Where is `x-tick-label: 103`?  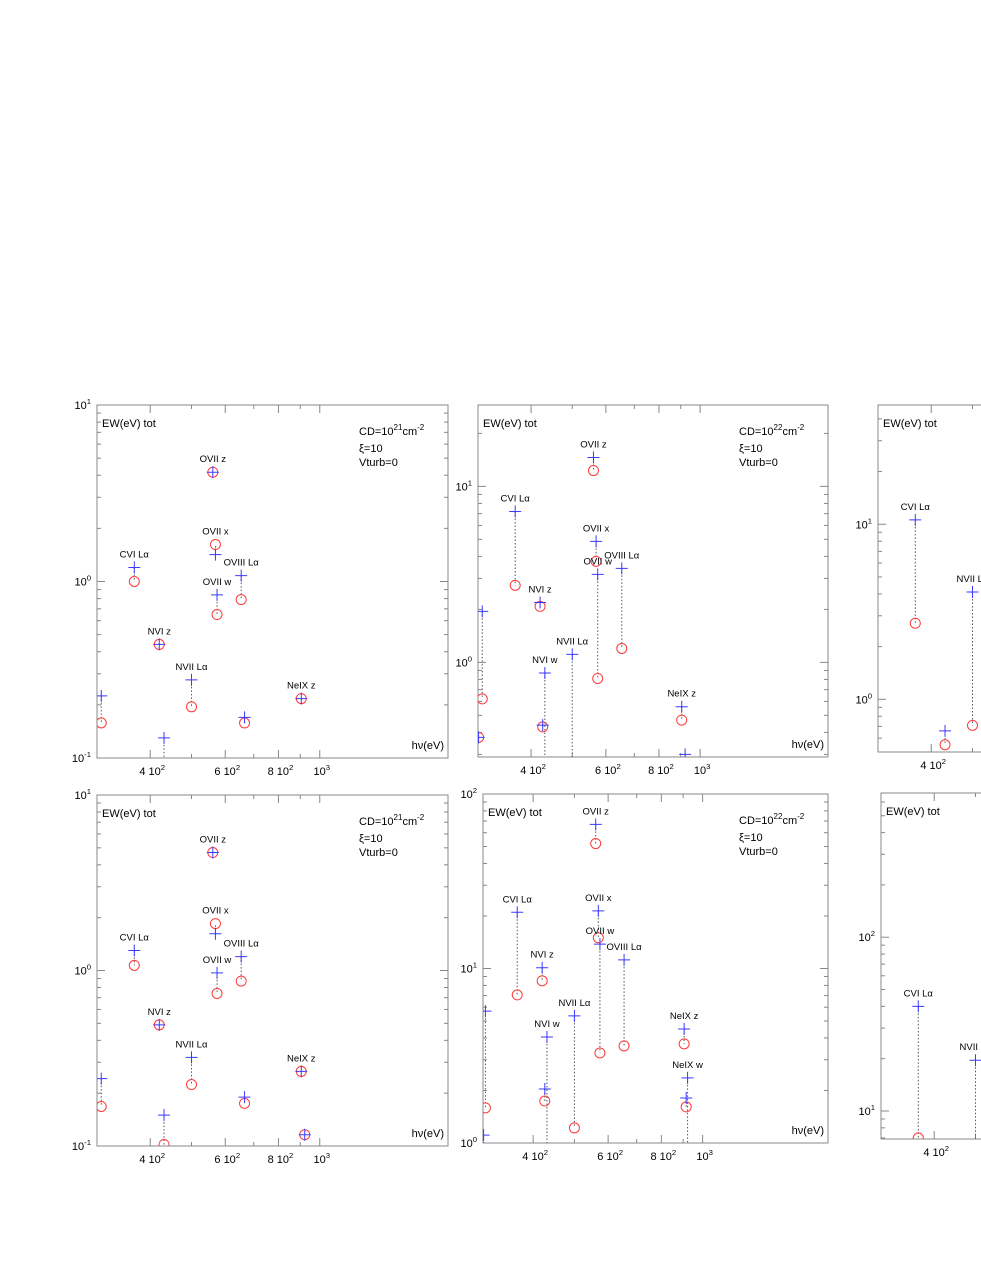 x-tick-label: 103 is located at coordinates (321, 770).